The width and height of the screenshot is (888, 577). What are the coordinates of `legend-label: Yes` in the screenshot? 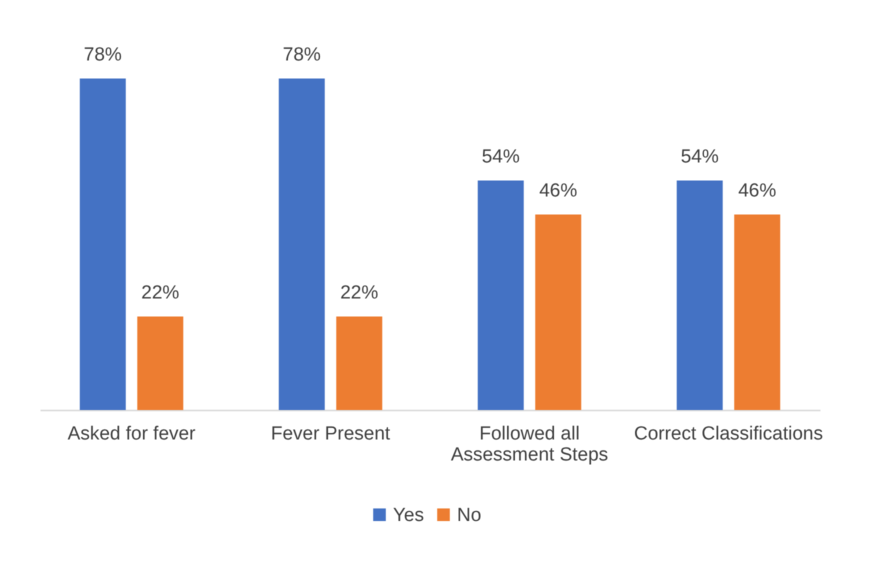 It's located at (408, 515).